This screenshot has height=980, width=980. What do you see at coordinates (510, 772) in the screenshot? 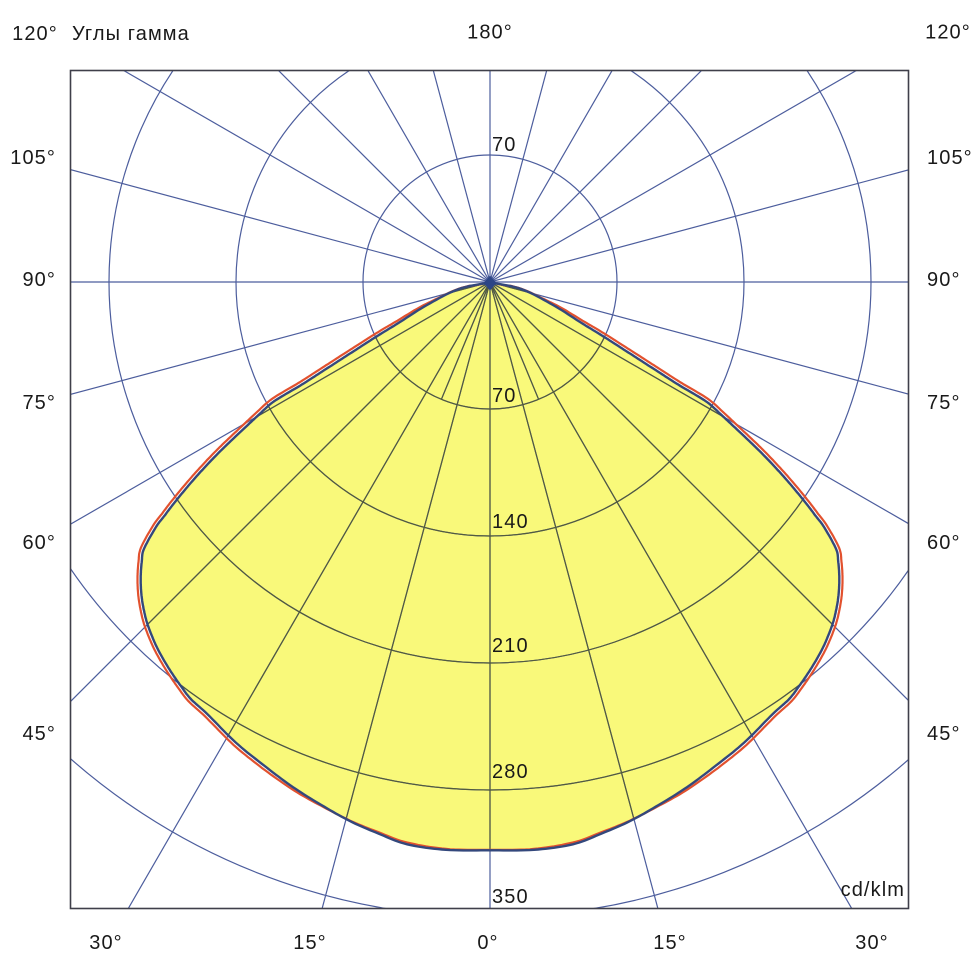
I see `svg-text: 280` at bounding box center [510, 772].